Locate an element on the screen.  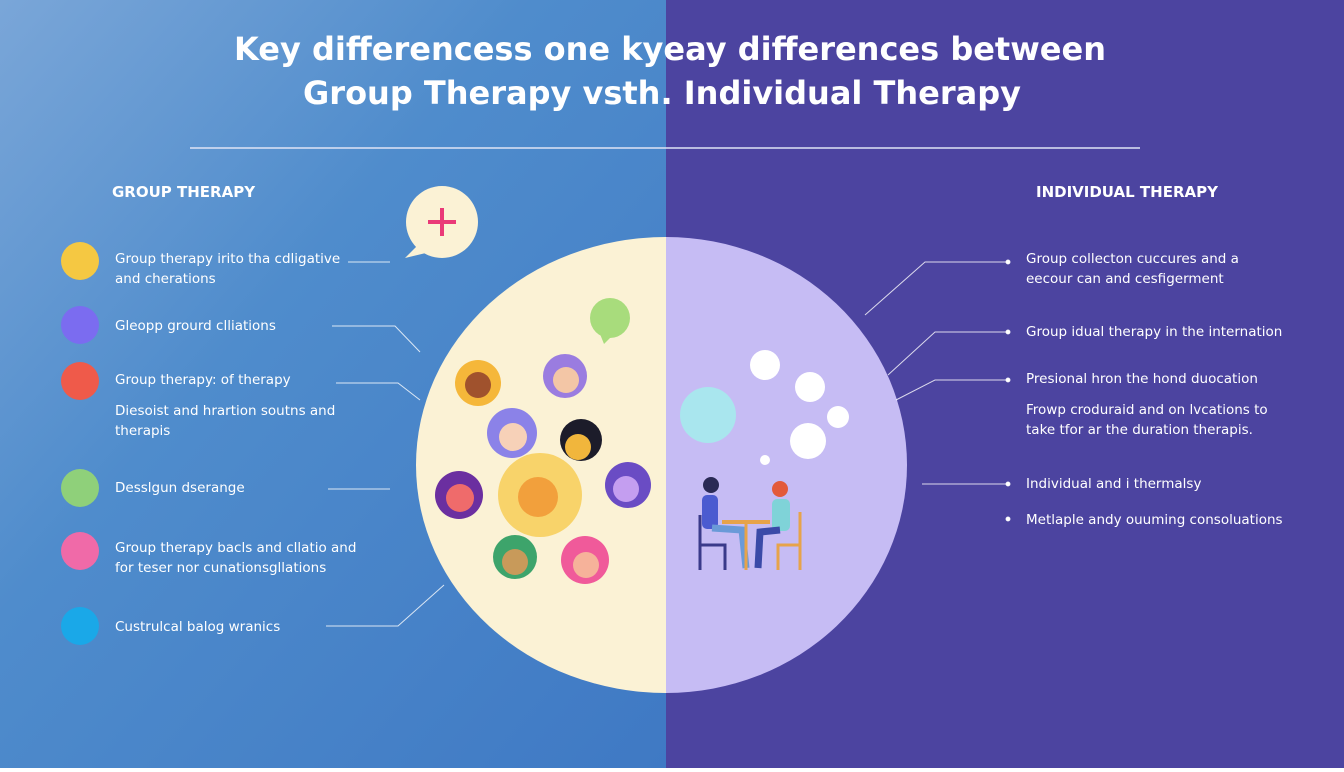
right-heading: INDIVIDUAL THERAPY is located at coordinates (1127, 192).